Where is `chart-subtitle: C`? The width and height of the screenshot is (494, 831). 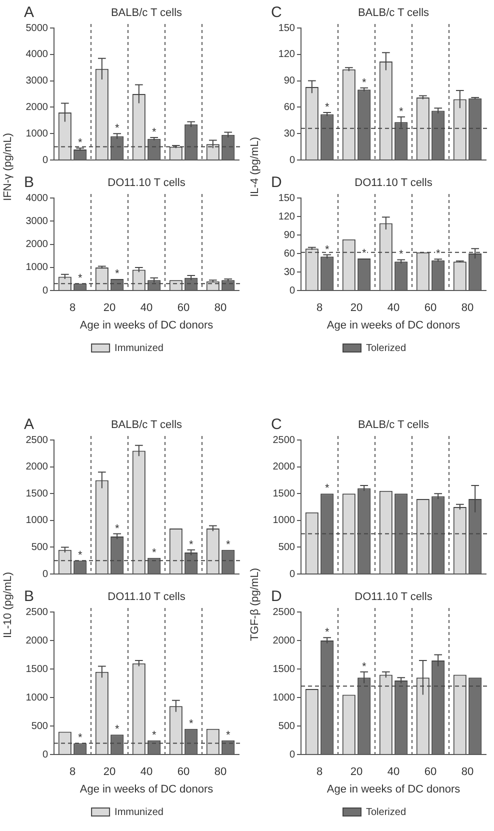
chart-subtitle: C is located at coordinates (276, 424).